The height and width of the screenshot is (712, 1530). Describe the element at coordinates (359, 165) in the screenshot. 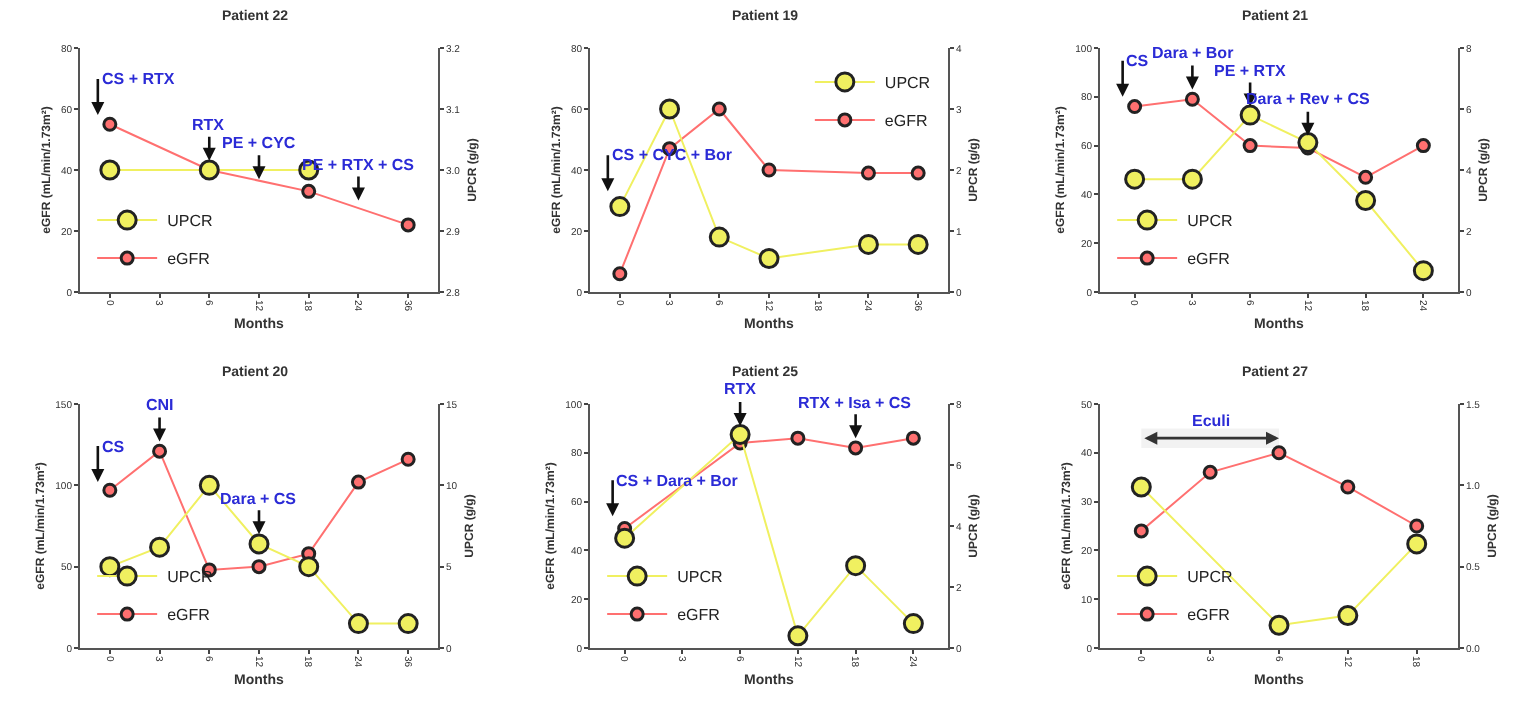

I see `annotation: PE + RTX + CS` at that location.